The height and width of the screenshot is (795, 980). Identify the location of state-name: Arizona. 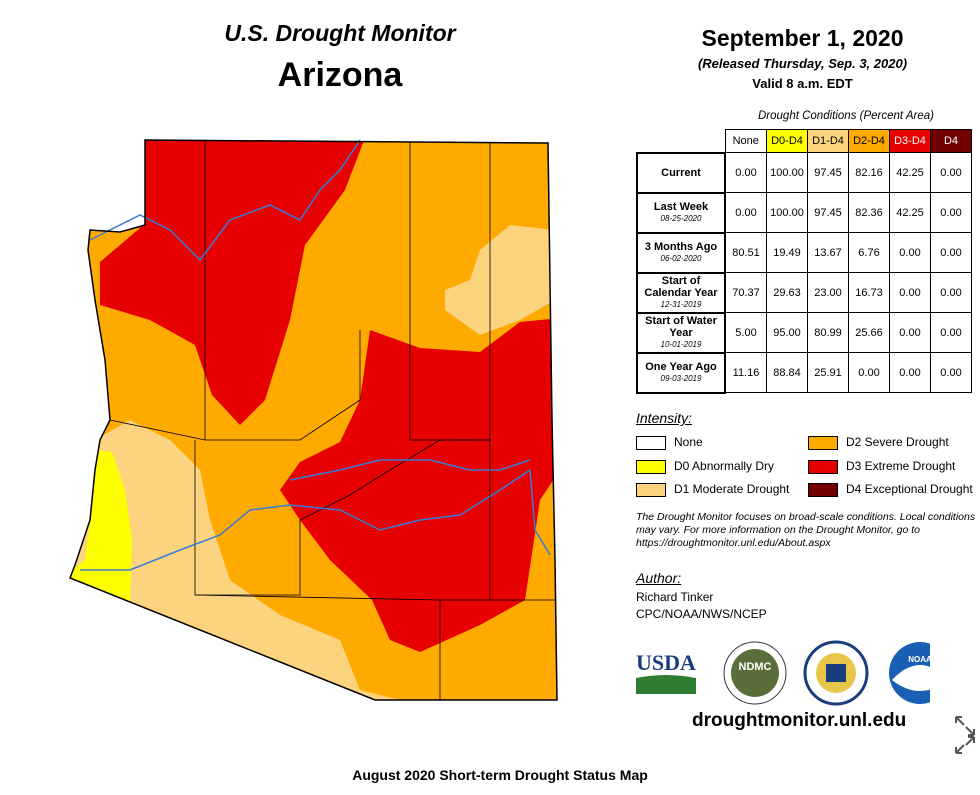
(340, 75).